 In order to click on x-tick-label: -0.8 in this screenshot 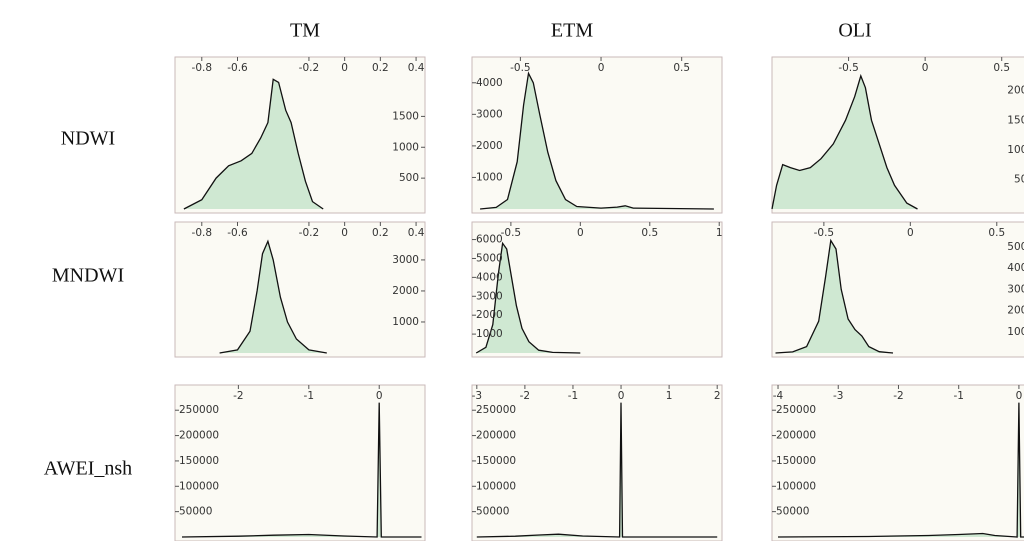, I will do `click(202, 233)`.